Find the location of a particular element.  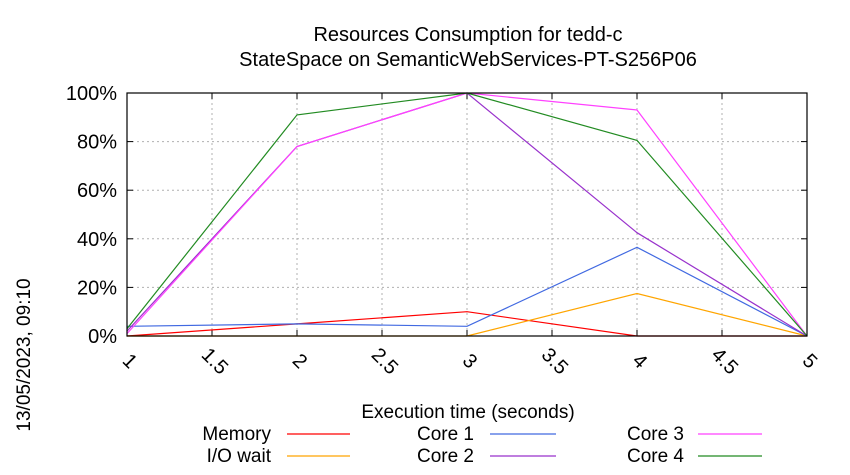

y-tick-label: 40% is located at coordinates (97, 240).